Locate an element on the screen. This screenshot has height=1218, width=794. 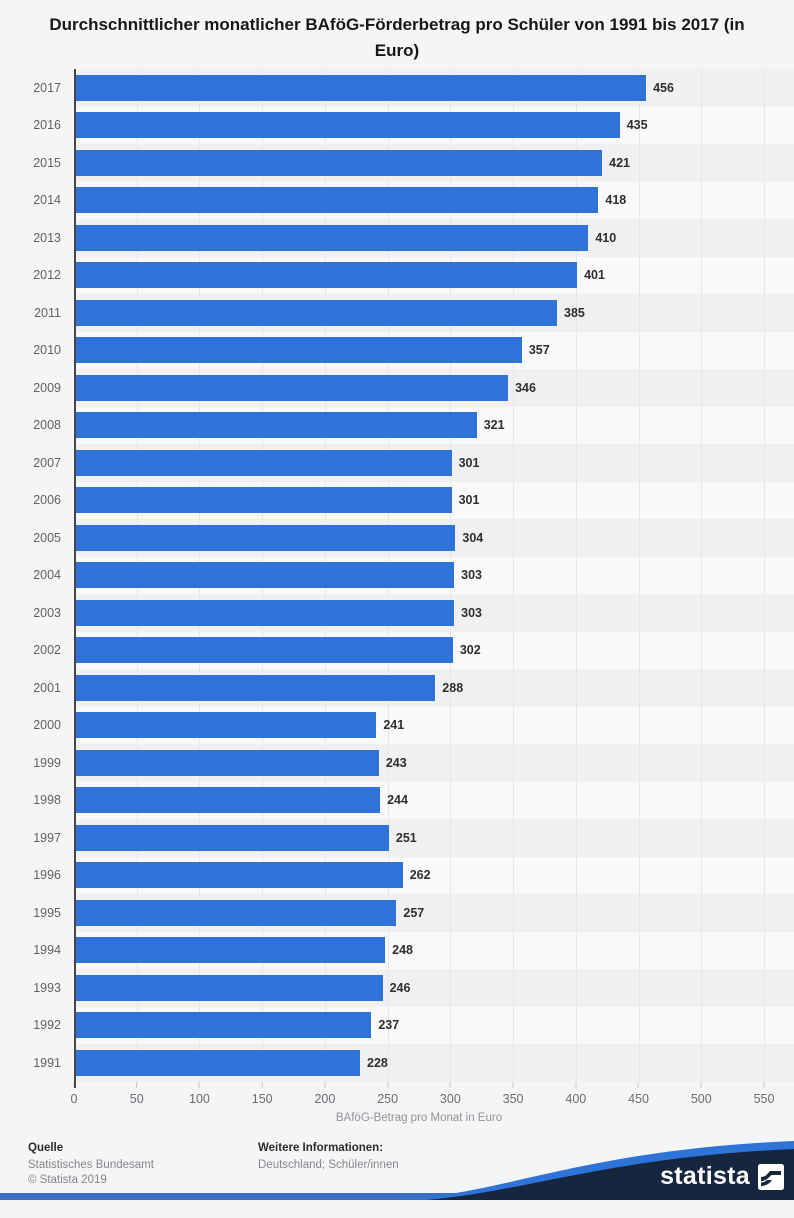
value-label: 435 is located at coordinates (637, 125).